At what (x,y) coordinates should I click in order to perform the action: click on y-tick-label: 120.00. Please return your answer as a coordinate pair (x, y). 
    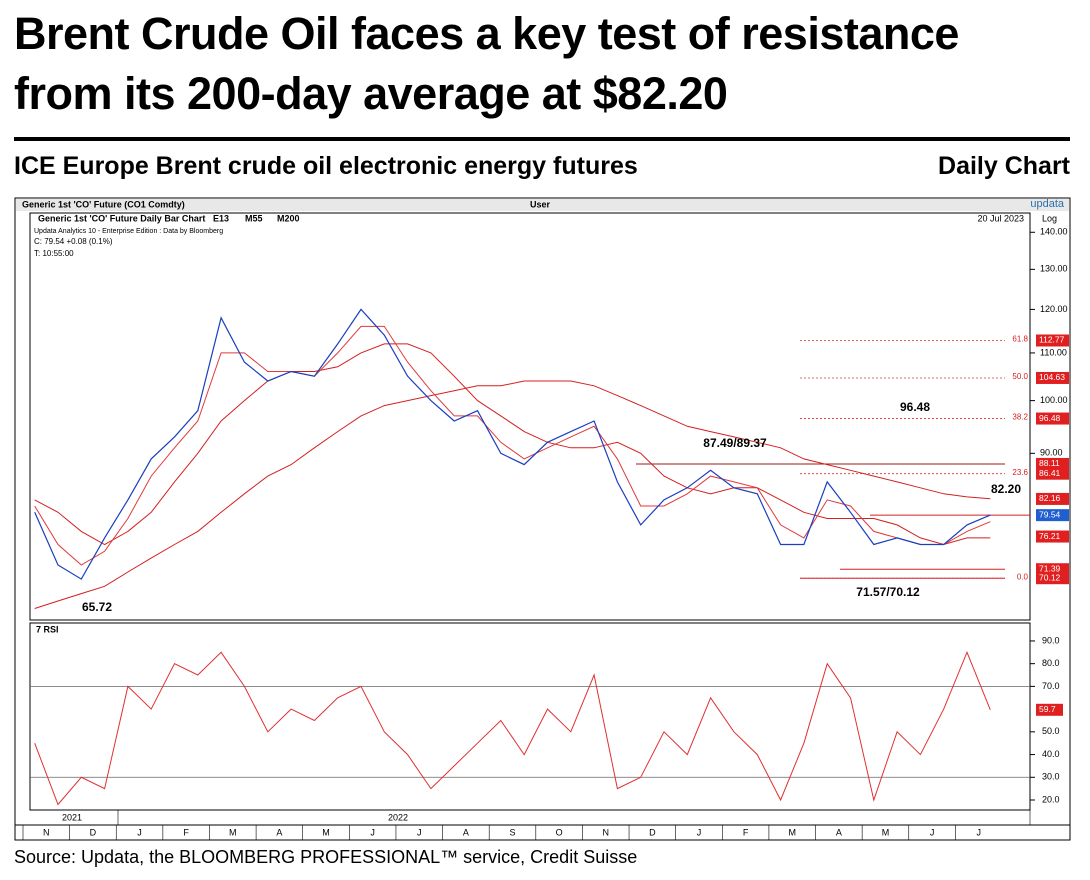
    Looking at the image, I should click on (1054, 309).